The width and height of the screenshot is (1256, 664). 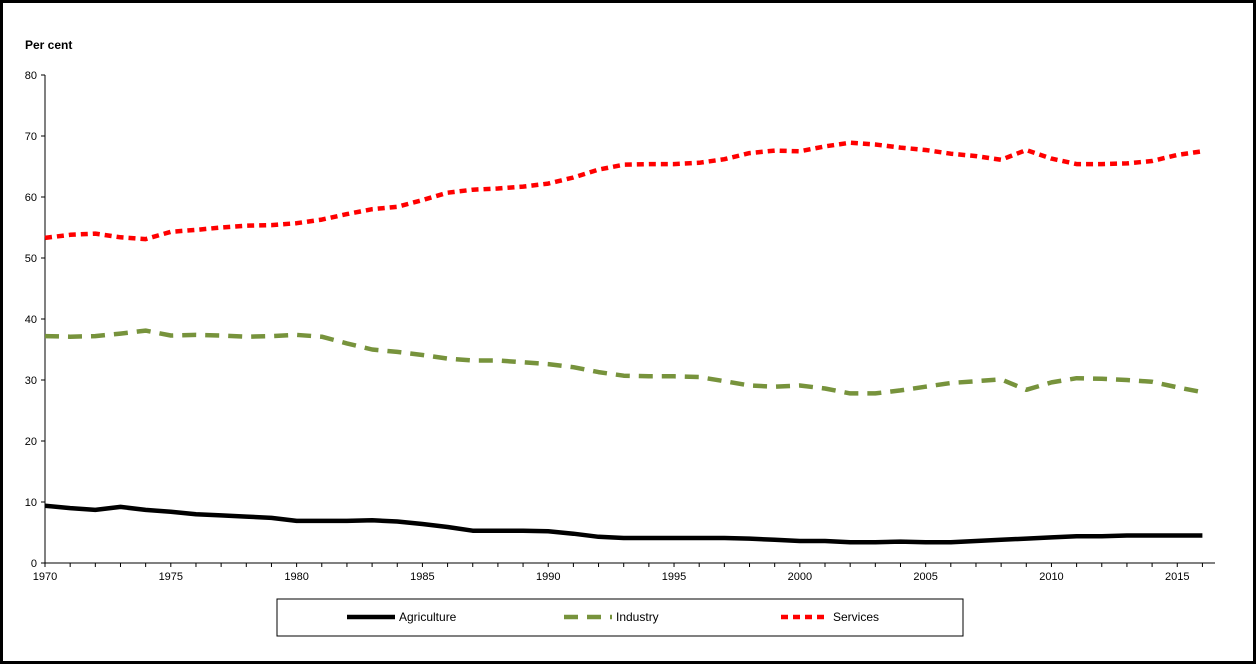 I want to click on y-tick-label: 20, so click(x=31, y=442).